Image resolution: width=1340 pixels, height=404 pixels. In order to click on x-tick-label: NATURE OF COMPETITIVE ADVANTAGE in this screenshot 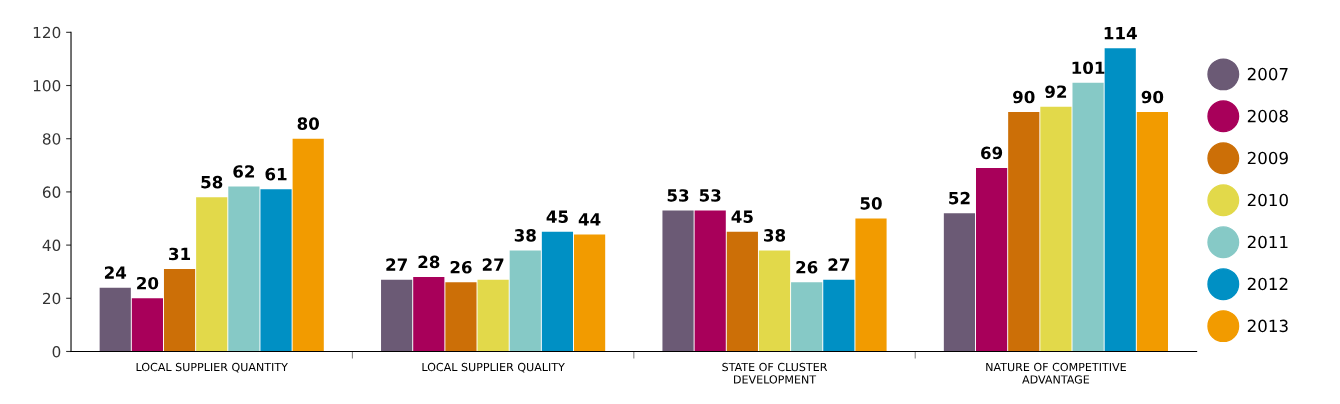, I will do `click(1056, 373)`.